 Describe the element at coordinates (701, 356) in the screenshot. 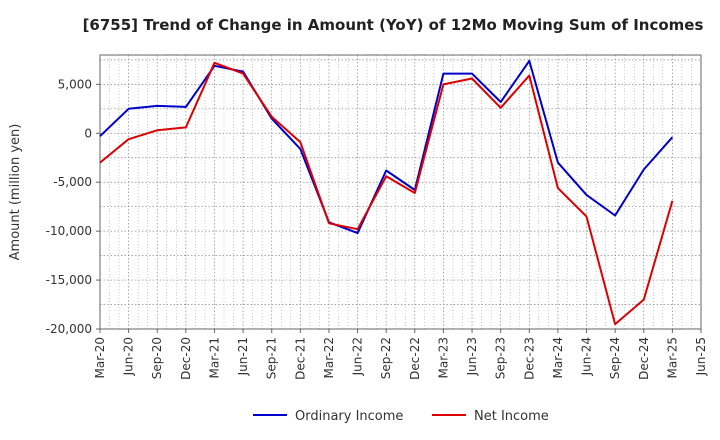

I see `x-tick-label: Jun-25` at that location.